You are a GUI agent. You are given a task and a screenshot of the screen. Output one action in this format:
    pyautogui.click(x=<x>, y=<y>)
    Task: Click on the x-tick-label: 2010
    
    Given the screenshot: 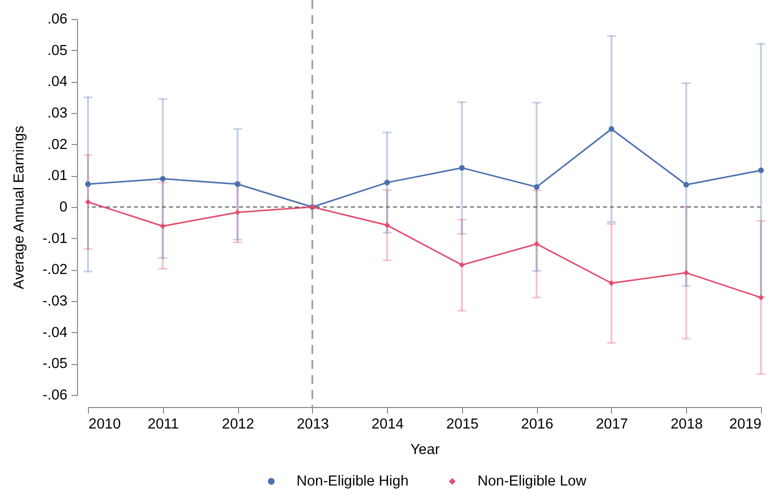 What is the action you would take?
    pyautogui.click(x=104, y=424)
    